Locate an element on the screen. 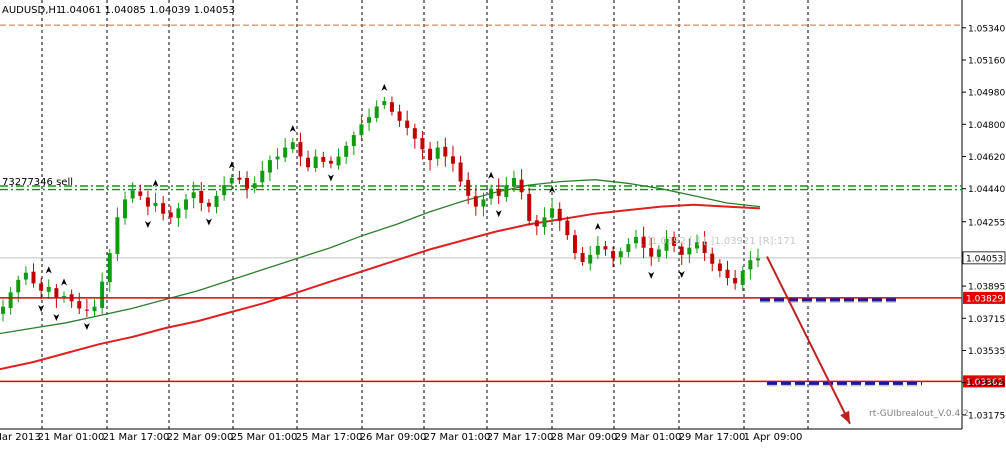  support-1-price-tag is located at coordinates (984, 297).